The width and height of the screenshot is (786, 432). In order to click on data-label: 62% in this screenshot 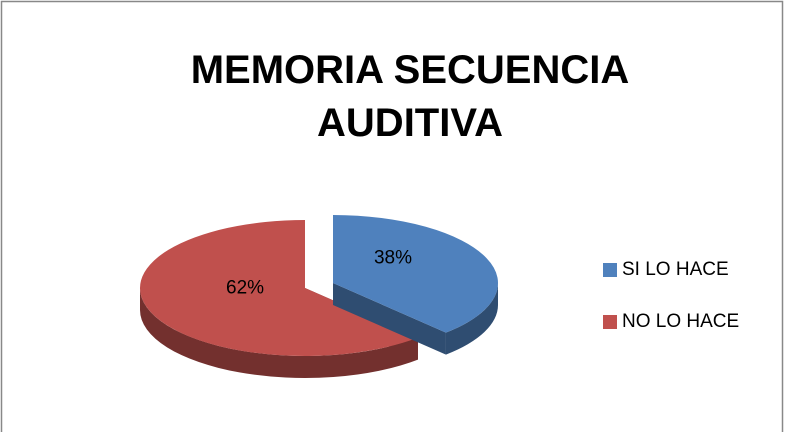, I will do `click(245, 288)`.